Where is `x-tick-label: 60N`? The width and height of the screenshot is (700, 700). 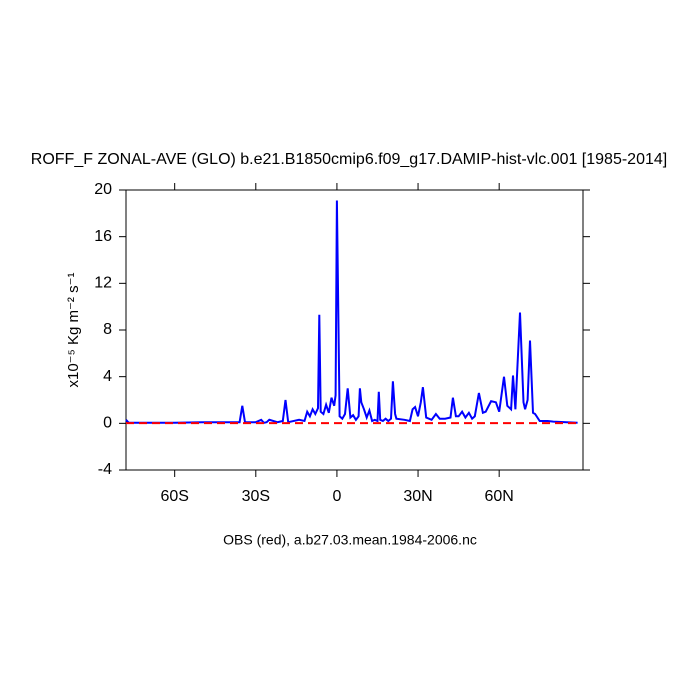
x-tick-label: 60N is located at coordinates (498, 496).